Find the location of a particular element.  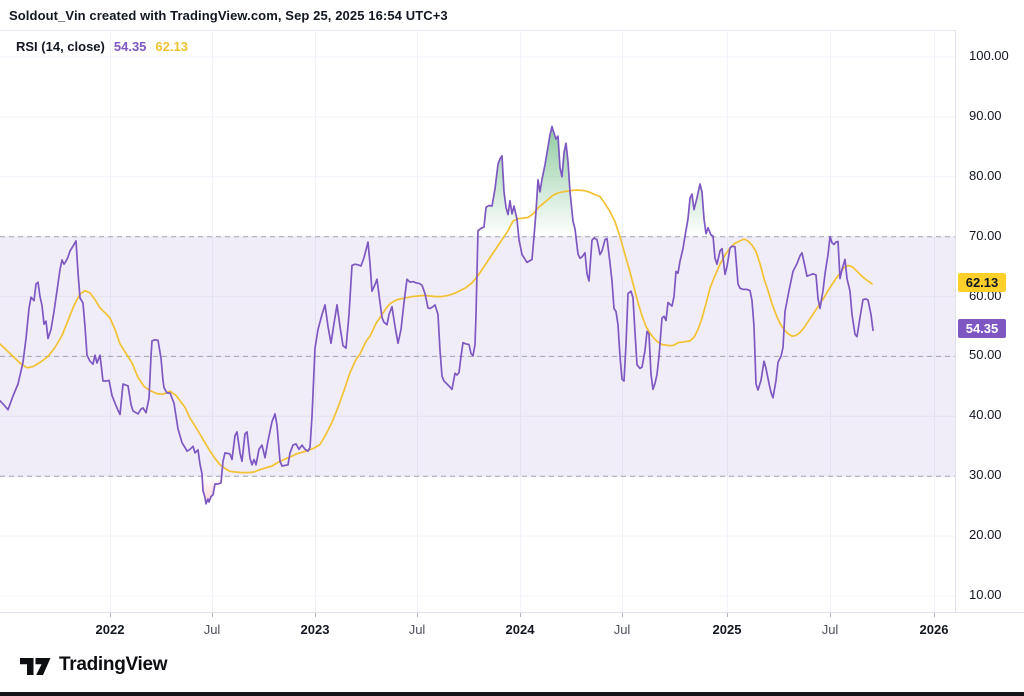

overbought-fill is located at coordinates (436, 181).